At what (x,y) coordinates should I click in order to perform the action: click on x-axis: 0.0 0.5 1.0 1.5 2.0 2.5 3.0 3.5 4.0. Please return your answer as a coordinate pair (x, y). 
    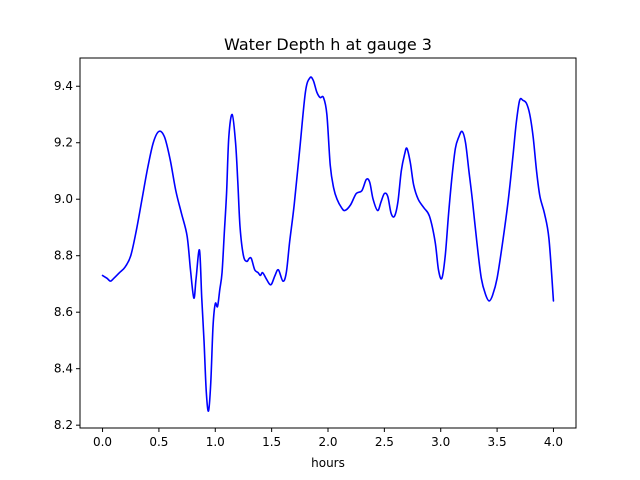
    Looking at the image, I should click on (328, 438).